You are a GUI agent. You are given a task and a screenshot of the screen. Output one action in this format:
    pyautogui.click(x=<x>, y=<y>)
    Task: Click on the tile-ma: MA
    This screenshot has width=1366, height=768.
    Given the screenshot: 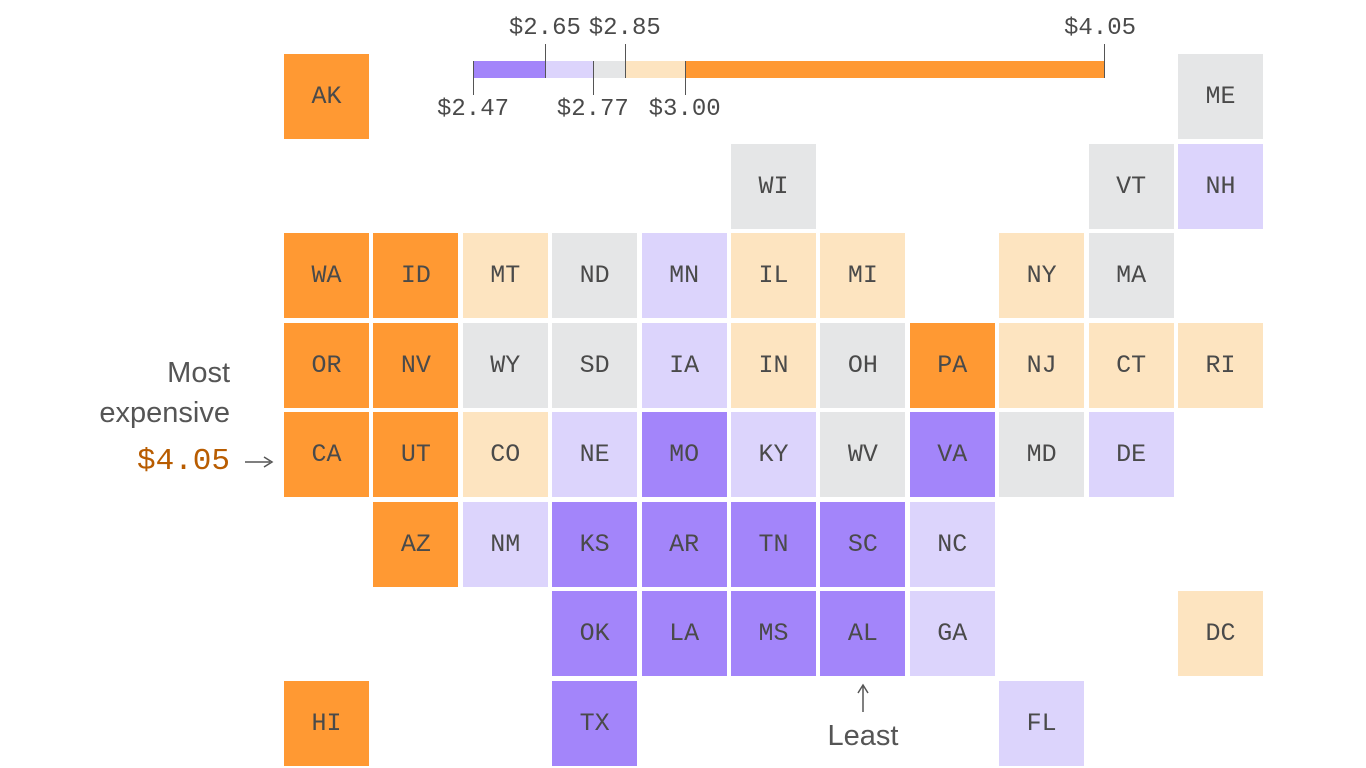 What is the action you would take?
    pyautogui.click(x=1131, y=275)
    